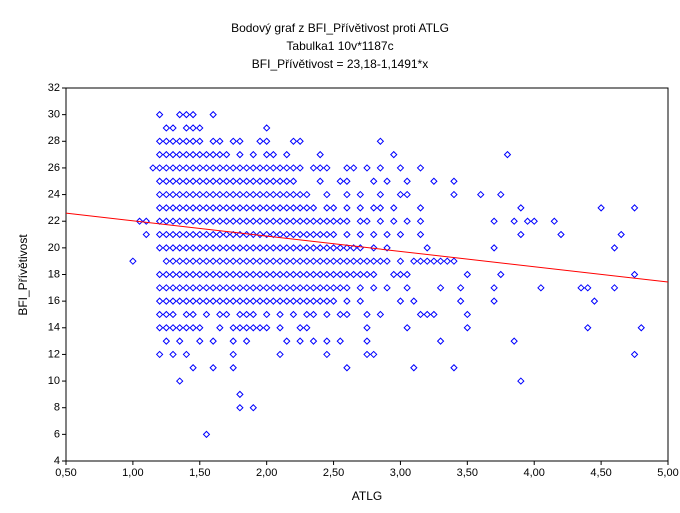 The image size is (680, 513). What do you see at coordinates (467, 473) in the screenshot?
I see `x-tick-label: 3,50` at bounding box center [467, 473].